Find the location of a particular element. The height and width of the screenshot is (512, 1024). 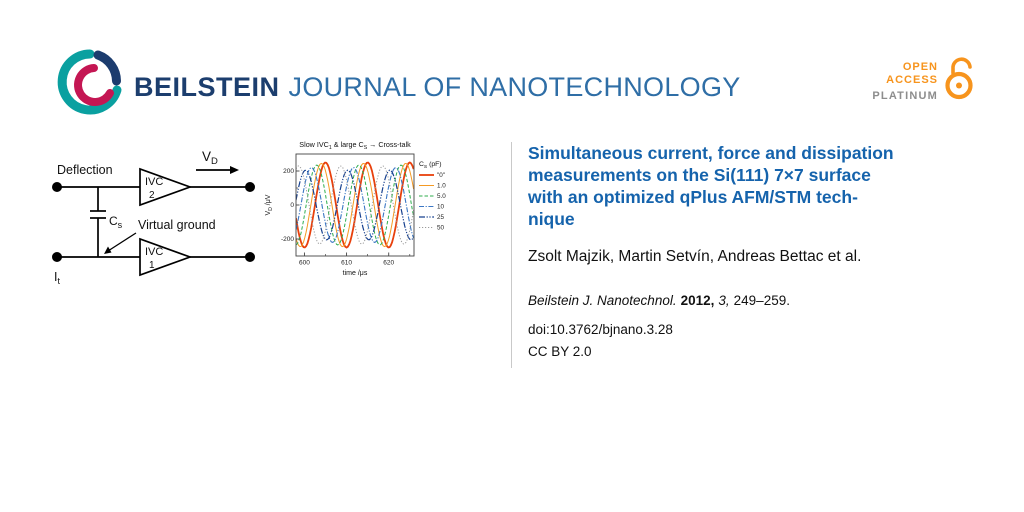

legend-entry-label: 10 is located at coordinates (441, 207).